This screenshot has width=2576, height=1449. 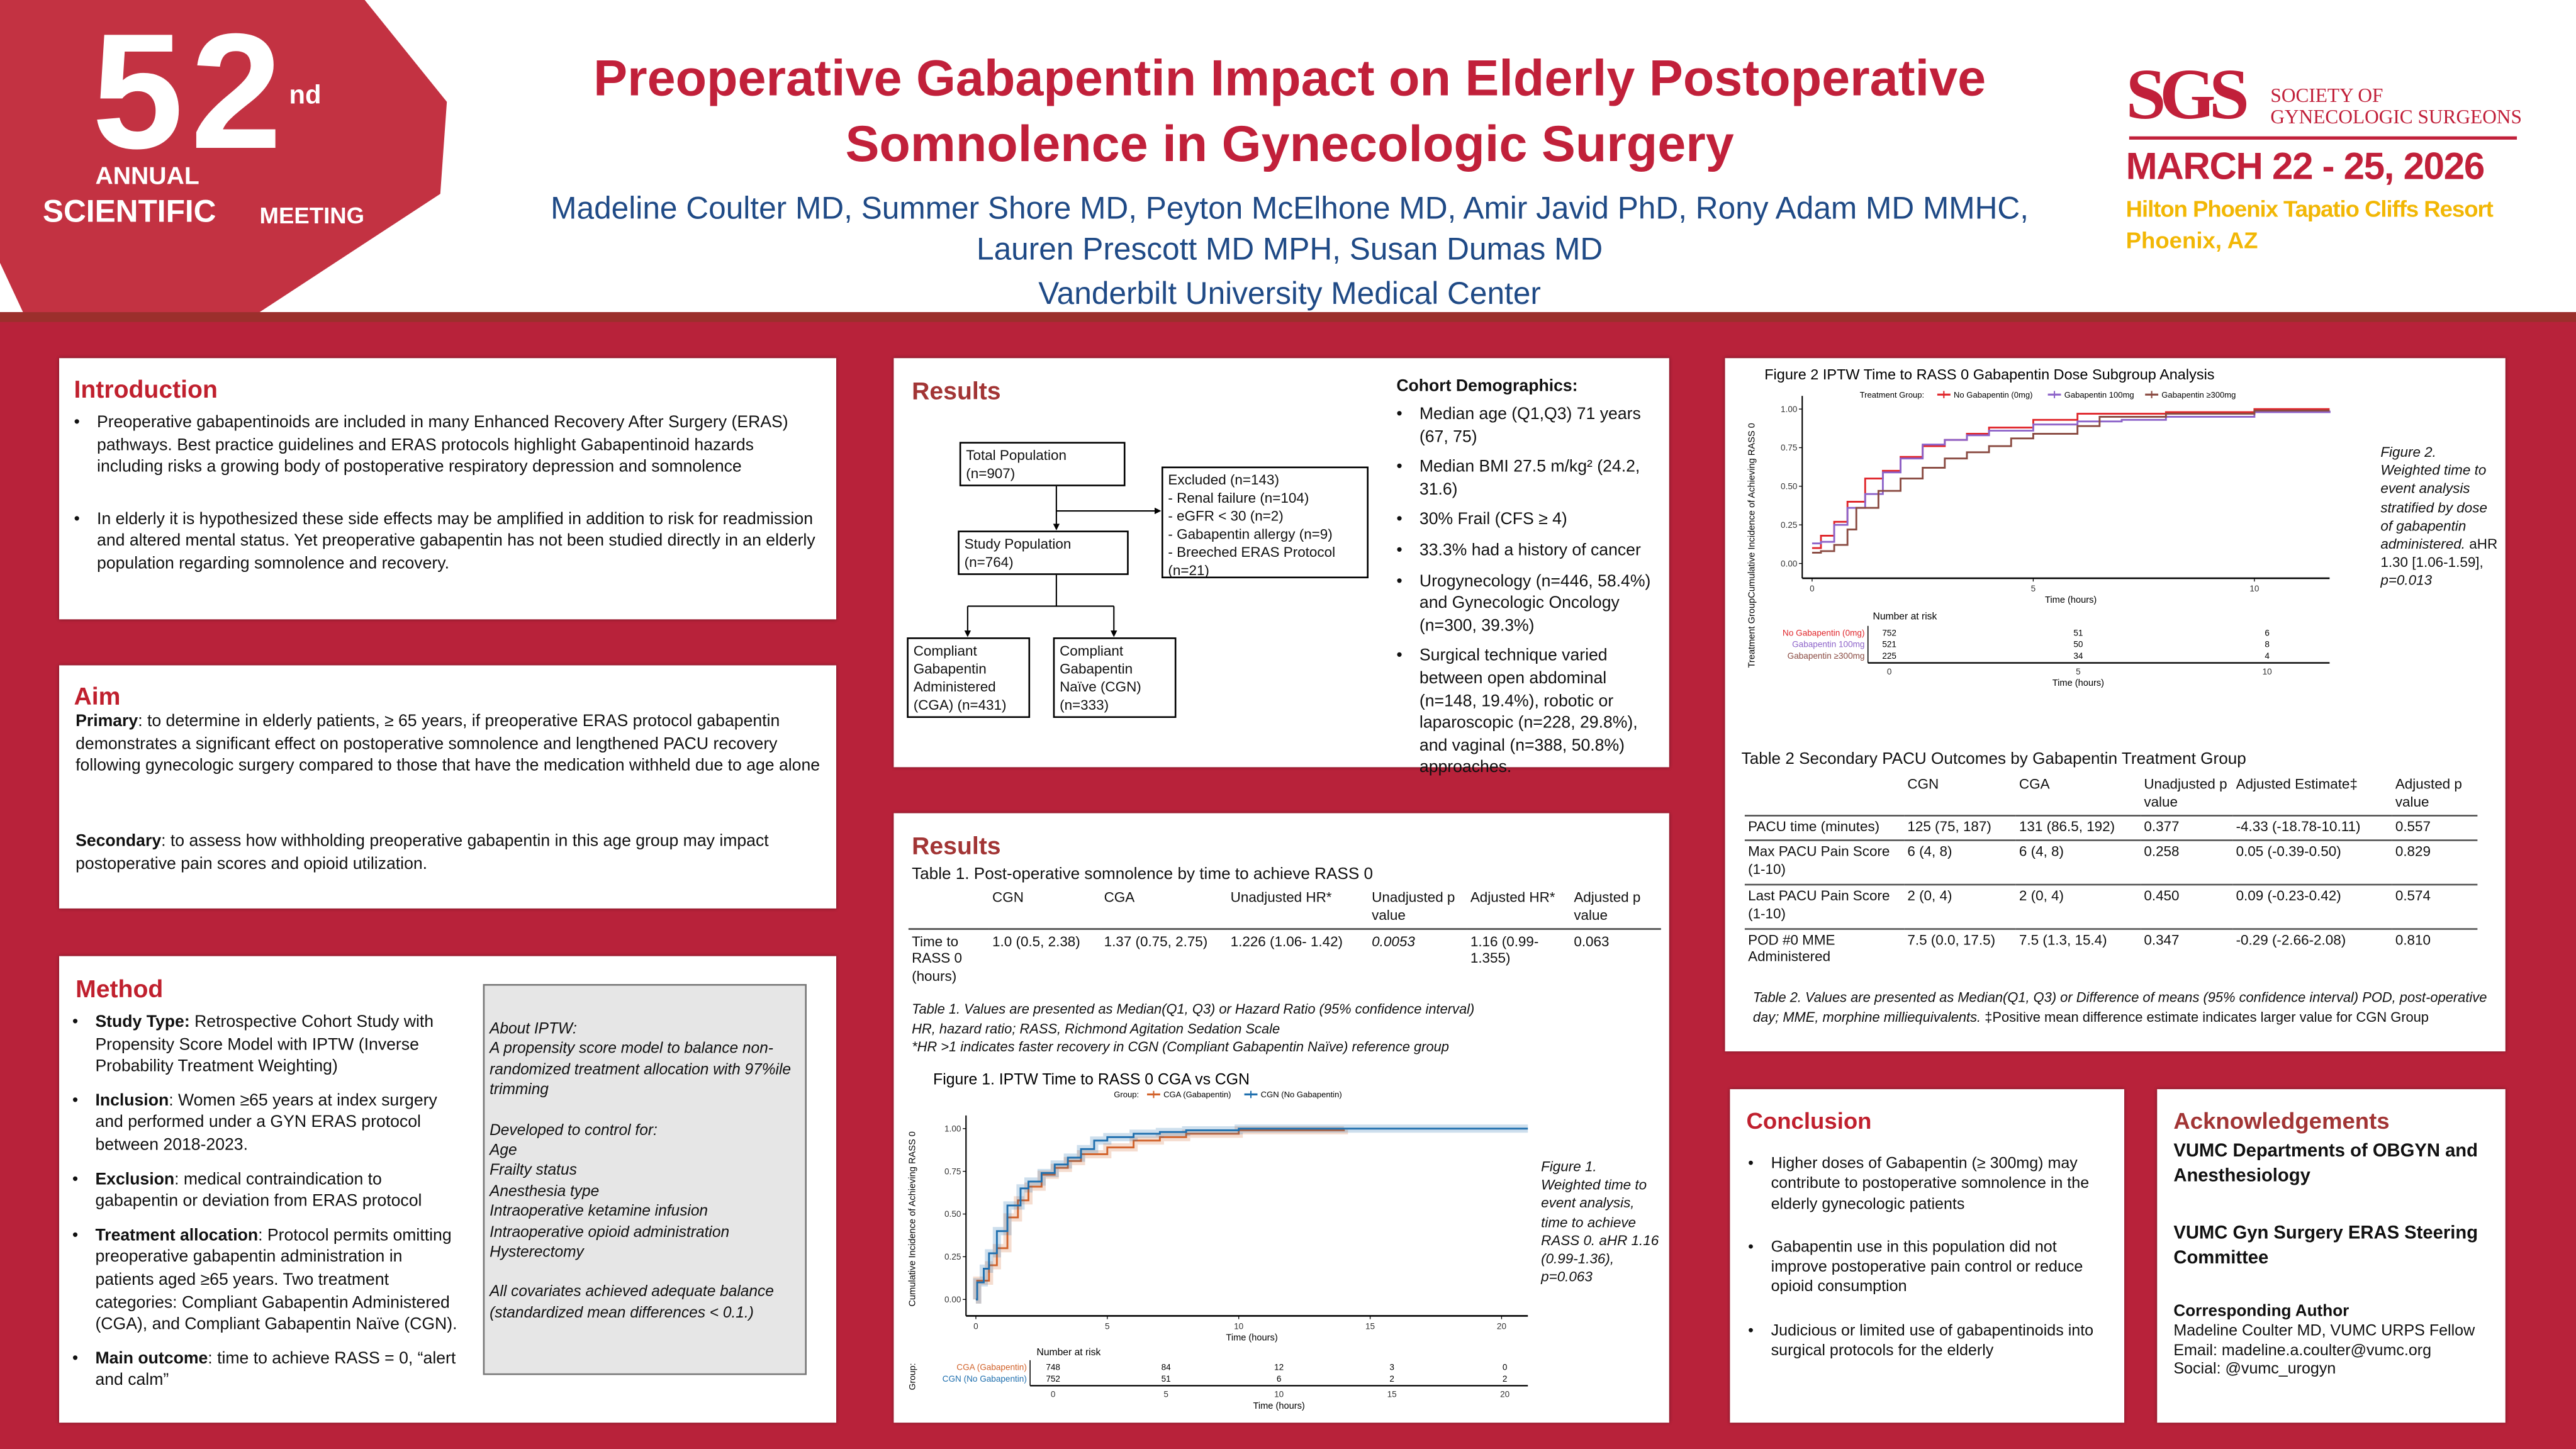 What do you see at coordinates (2439, 553) in the screenshot?
I see `figure2-caption-stats: aHR 1.30 [1.06-1.59],` at bounding box center [2439, 553].